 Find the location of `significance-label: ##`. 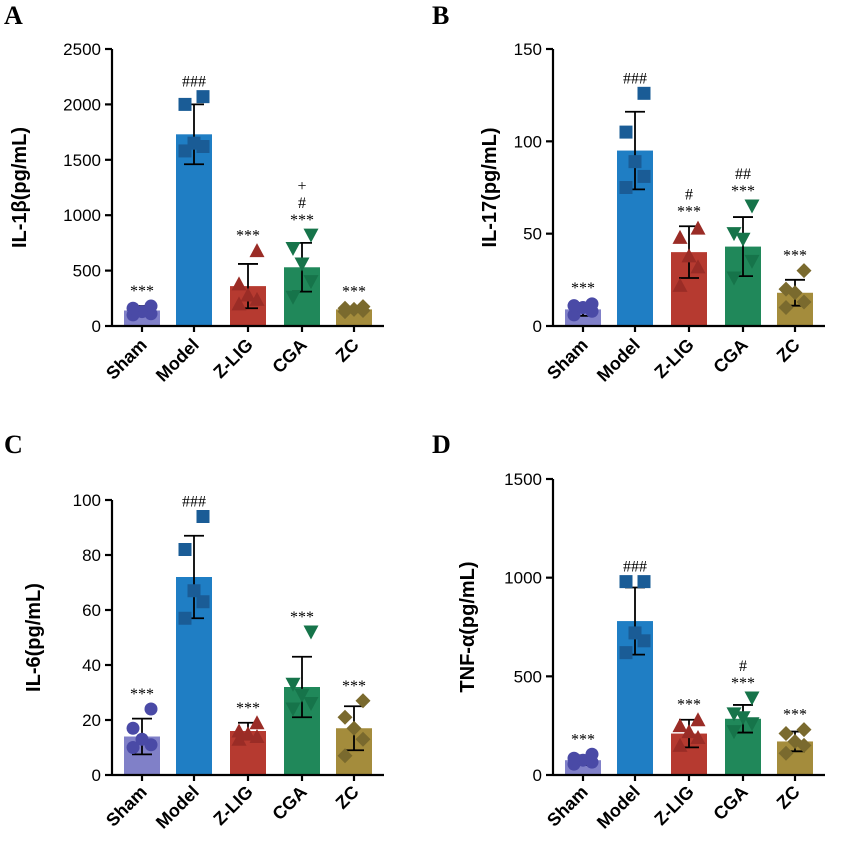

significance-label: ## is located at coordinates (743, 174).